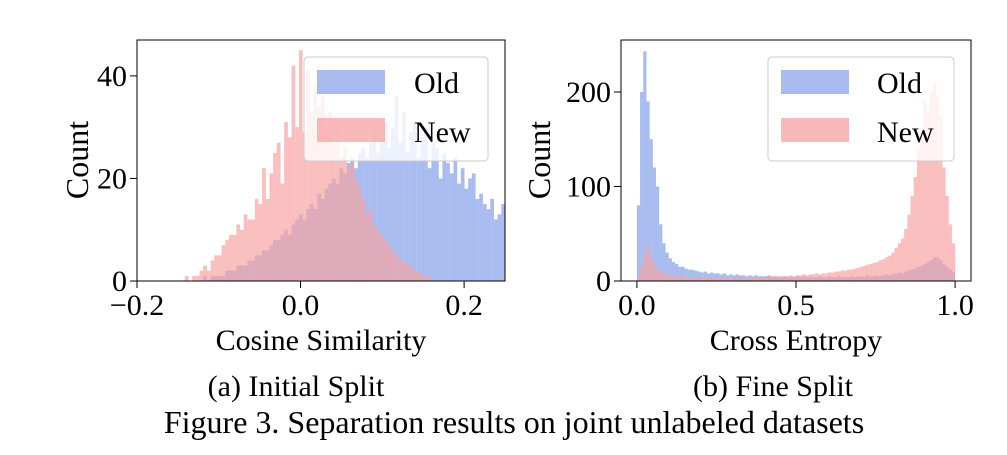  I want to click on legend-swatch-new-initial, so click(351, 130).